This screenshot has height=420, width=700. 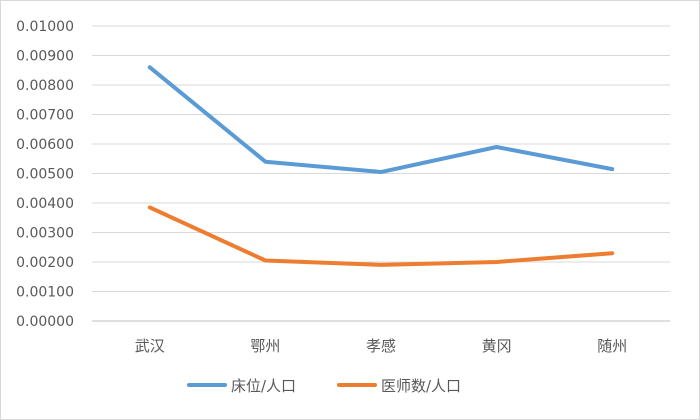 I want to click on y-tick-label: 0.00900, so click(x=45, y=57).